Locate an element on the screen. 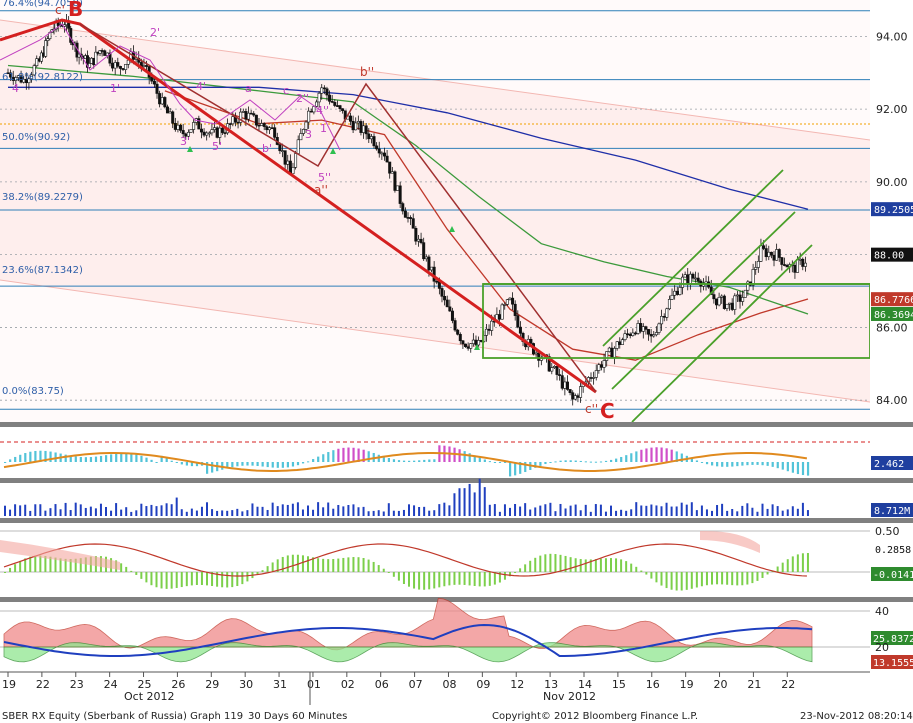  price-tick-label: 92.00 is located at coordinates (892, 109).